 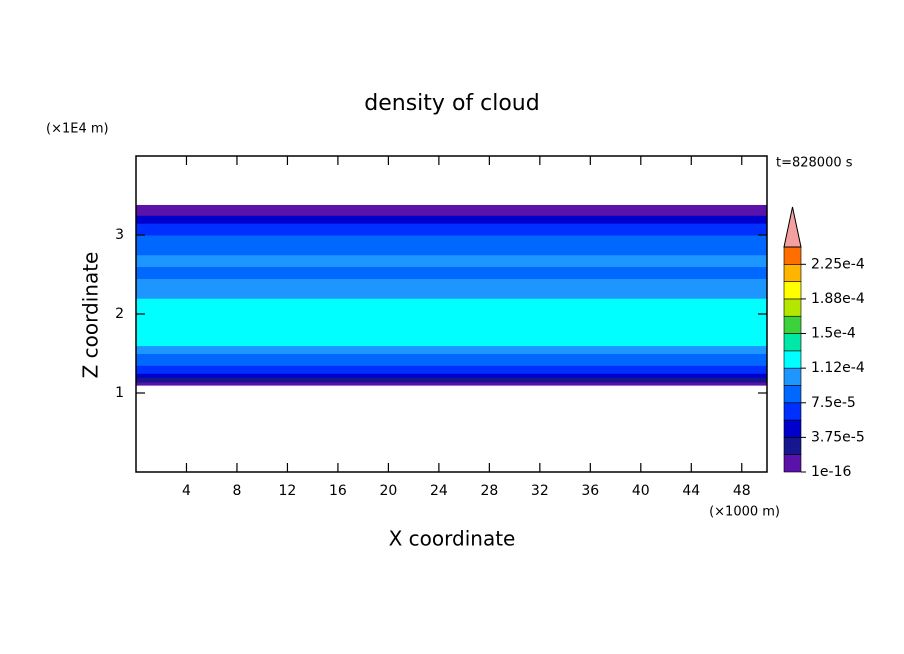 What do you see at coordinates (831, 472) in the screenshot?
I see `colorbar-tick-label: 1e-16` at bounding box center [831, 472].